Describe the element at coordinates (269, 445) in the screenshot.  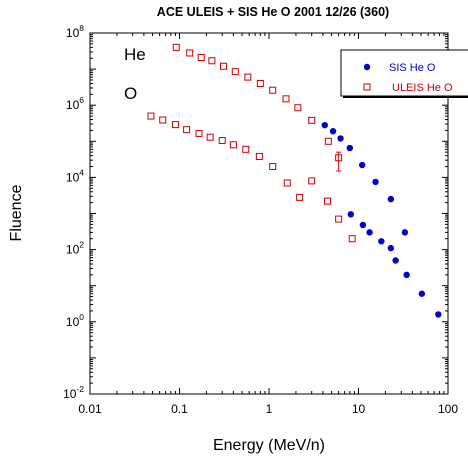
I see `x-axis-label: Energy (MeV/n)` at that location.